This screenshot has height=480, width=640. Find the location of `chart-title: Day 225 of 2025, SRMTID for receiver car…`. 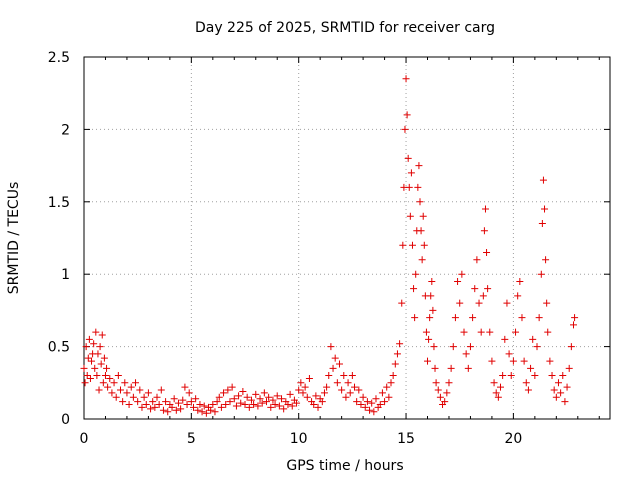

chart-title: Day 225 of 2025, SRMTID for receiver car… is located at coordinates (345, 28).